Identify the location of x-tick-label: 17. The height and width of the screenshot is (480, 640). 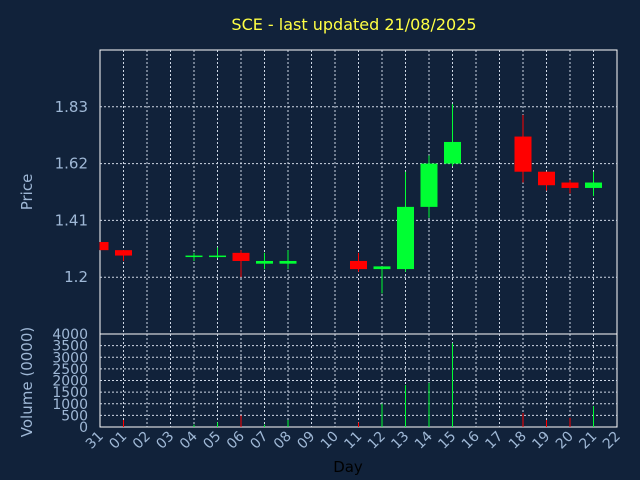
(494, 441).